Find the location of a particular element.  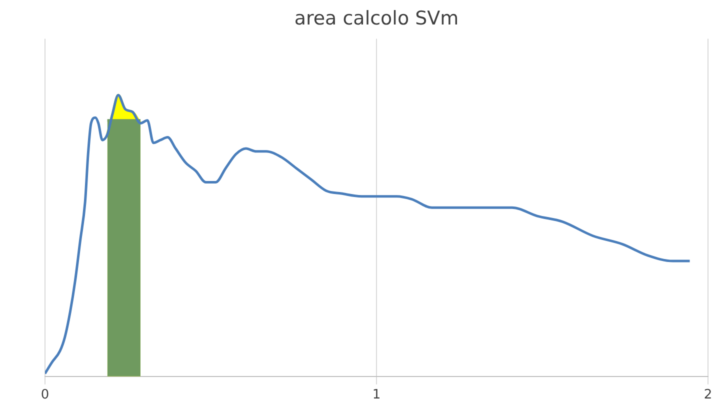

x-tick-label: 2 is located at coordinates (708, 395).